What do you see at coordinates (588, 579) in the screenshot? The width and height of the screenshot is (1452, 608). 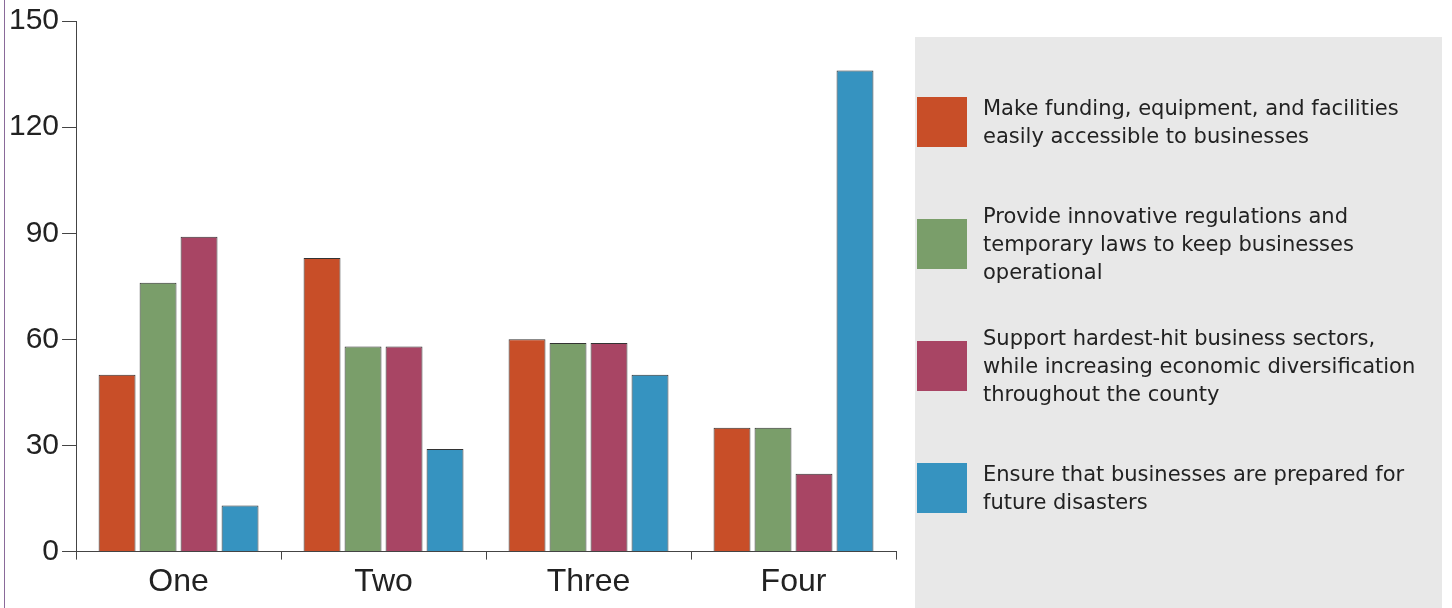 I see `x-tick-label: Three` at bounding box center [588, 579].